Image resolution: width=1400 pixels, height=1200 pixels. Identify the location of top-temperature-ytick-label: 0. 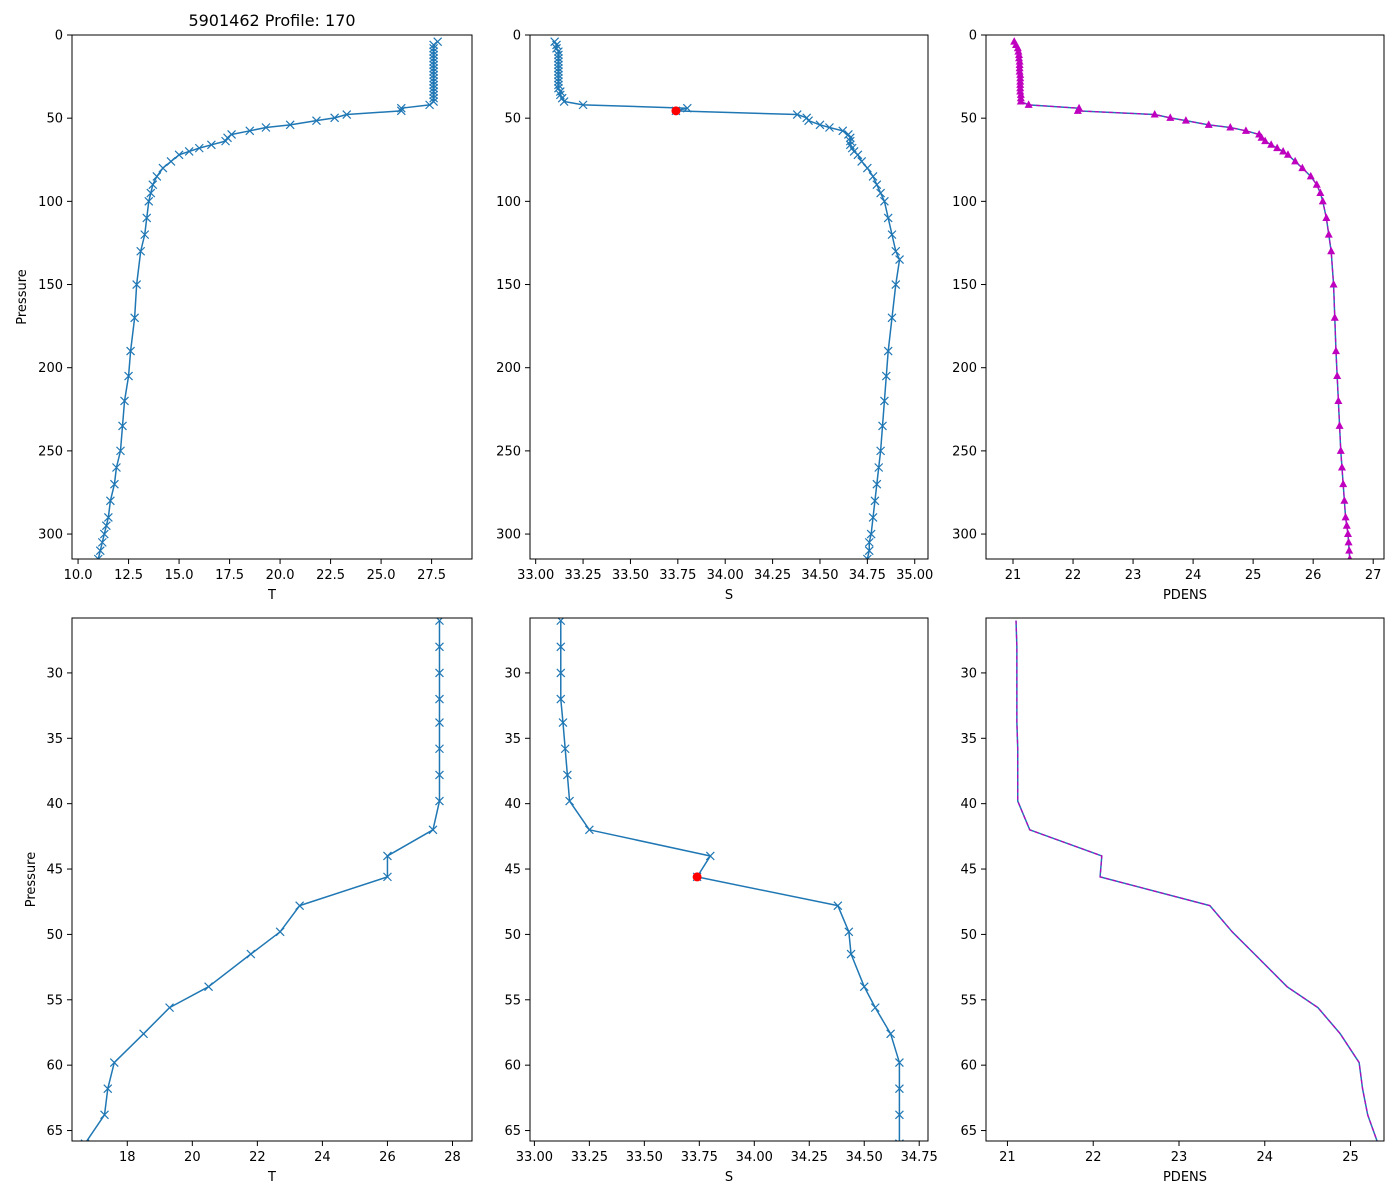
(59, 36).